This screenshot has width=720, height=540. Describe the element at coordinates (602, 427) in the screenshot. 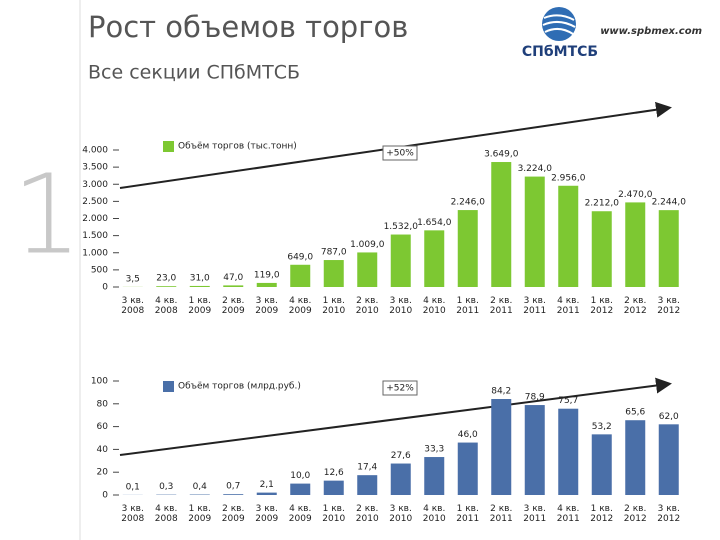

I see `value-label: 53,2` at that location.